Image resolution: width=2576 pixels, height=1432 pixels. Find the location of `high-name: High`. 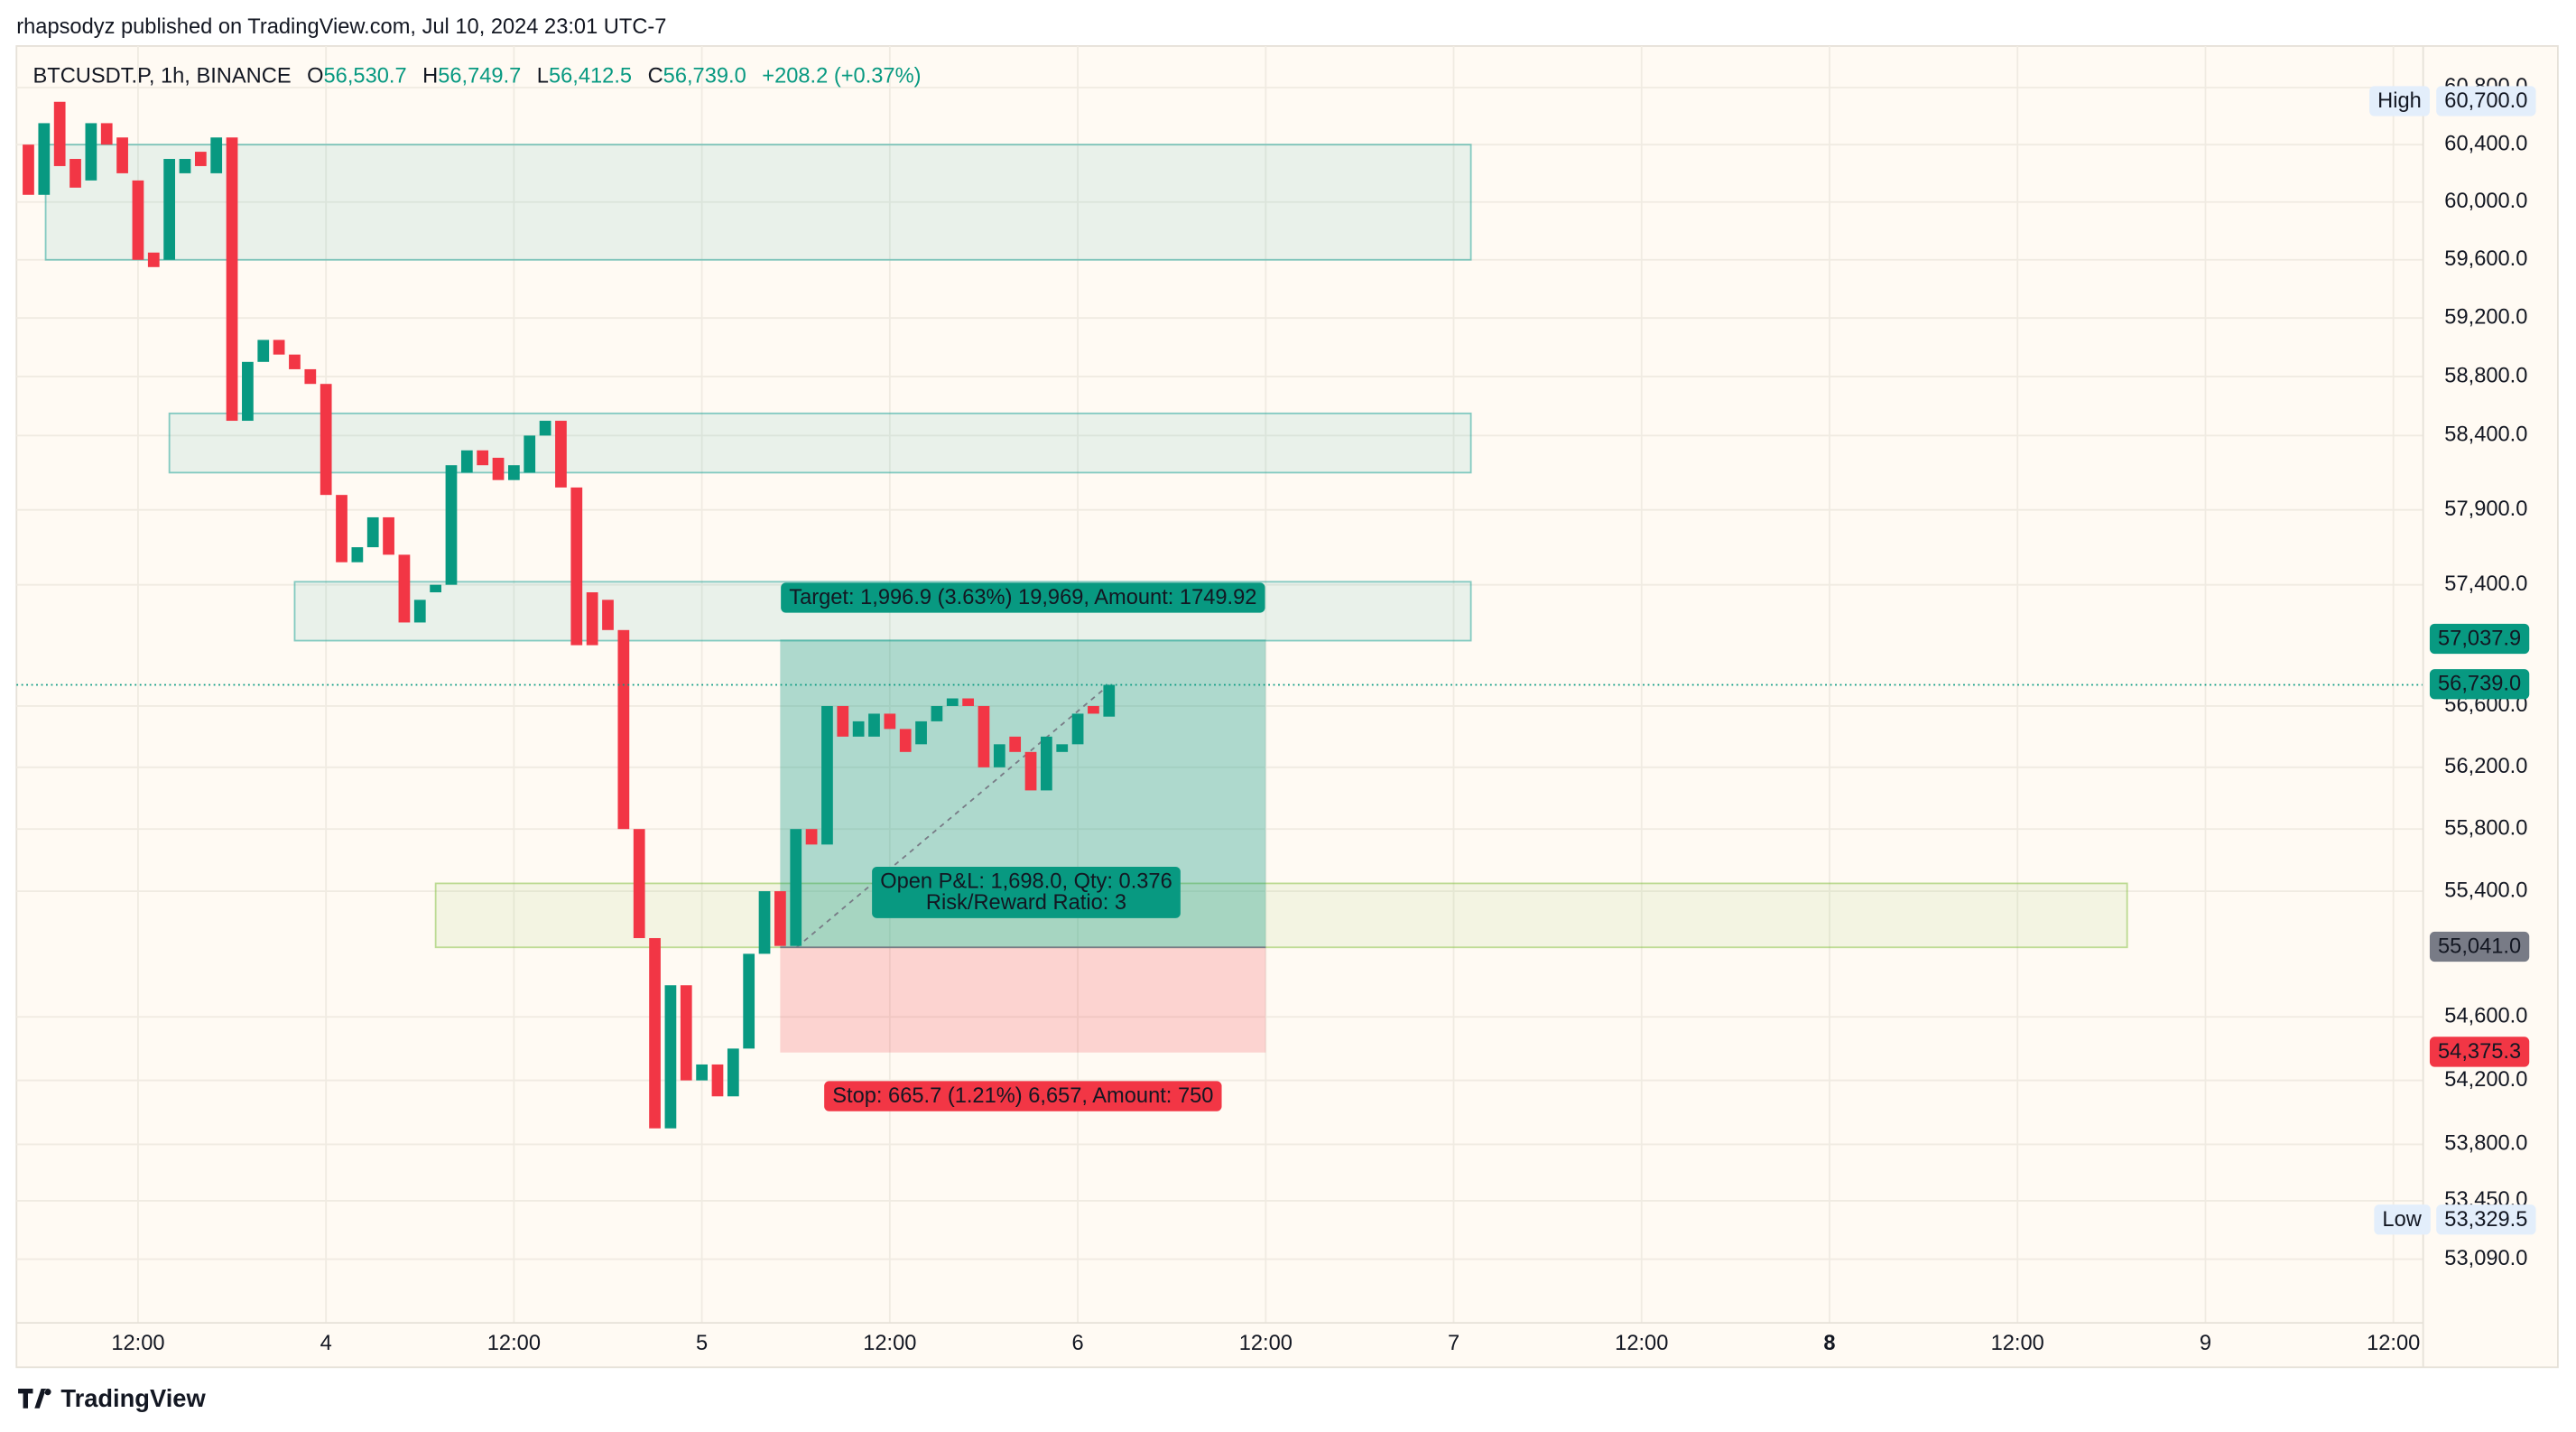

high-name: High is located at coordinates (2399, 101).